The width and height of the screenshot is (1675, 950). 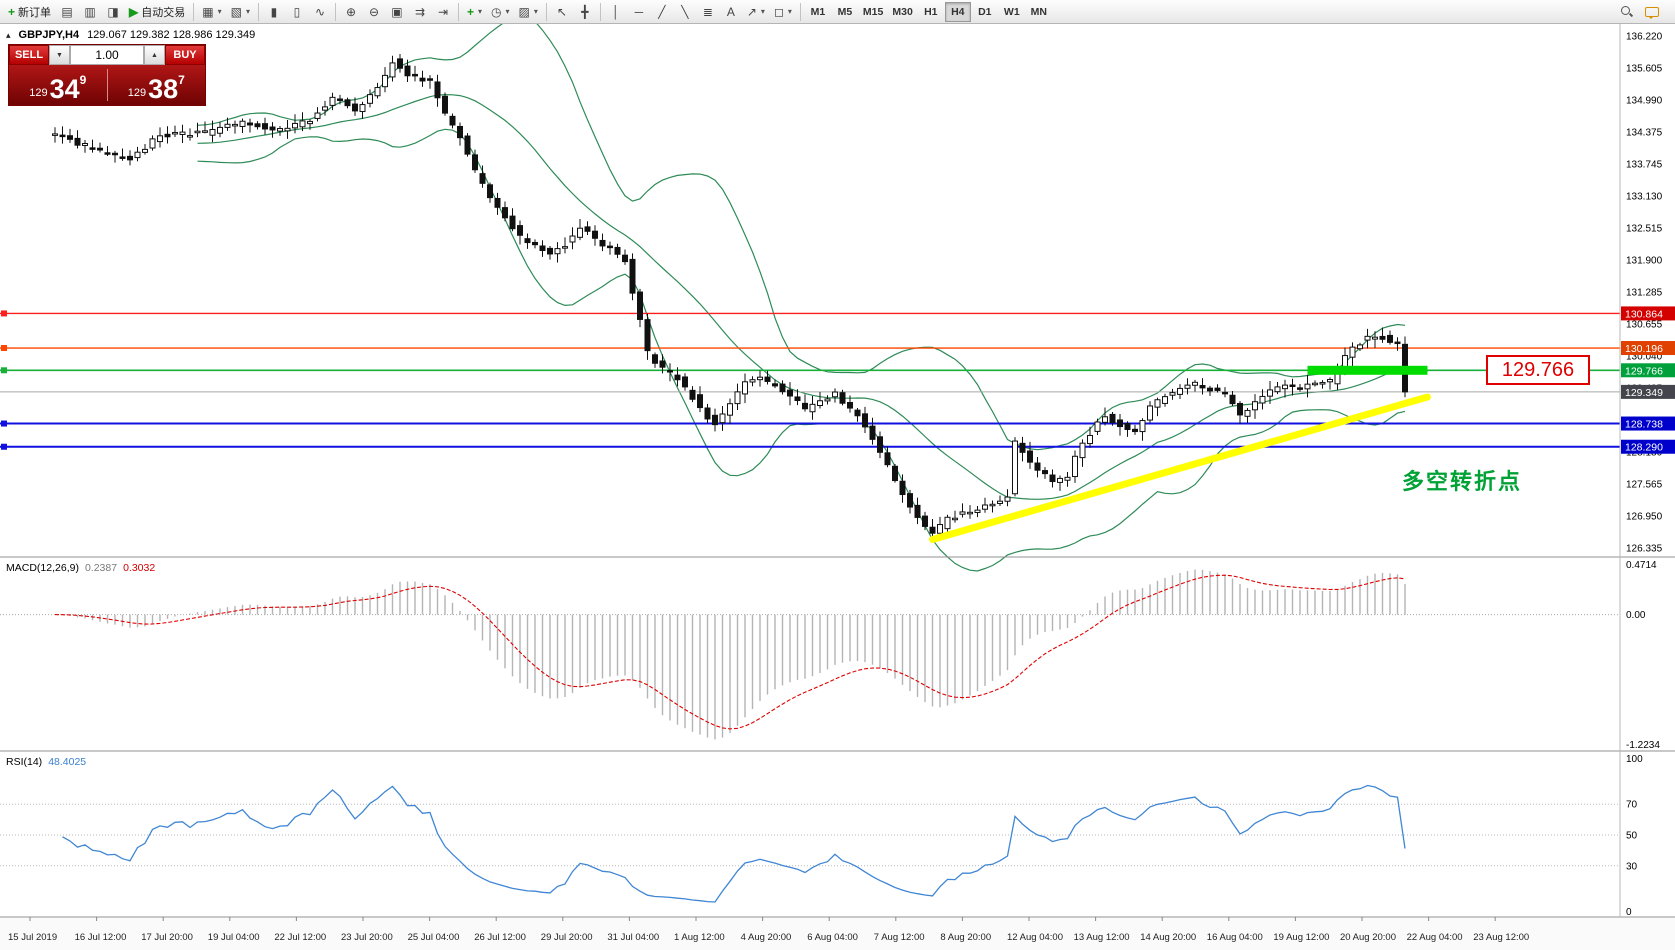 What do you see at coordinates (211, 12) in the screenshot?
I see `new-chart-button: ▦ ▾` at bounding box center [211, 12].